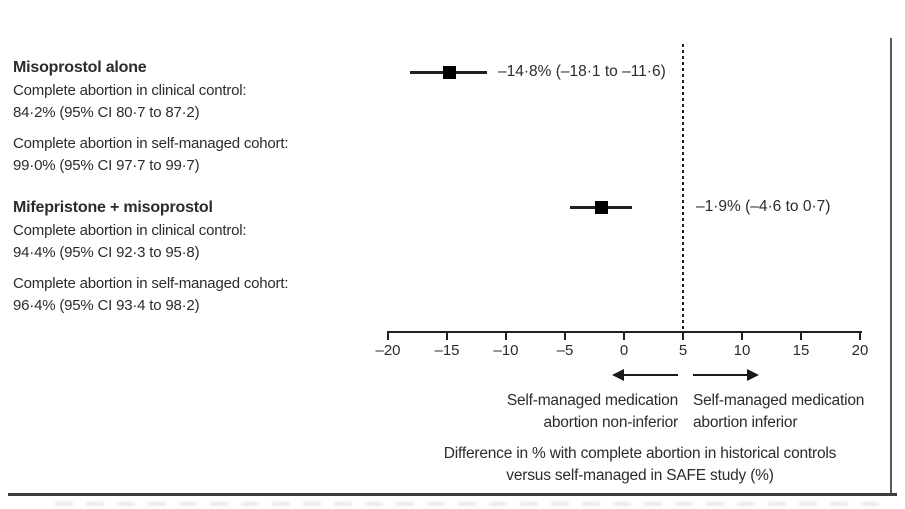 The height and width of the screenshot is (509, 905). What do you see at coordinates (106, 252) in the screenshot?
I see `group-line: 94·4% (95% CI 92·3 to 95·8)` at bounding box center [106, 252].